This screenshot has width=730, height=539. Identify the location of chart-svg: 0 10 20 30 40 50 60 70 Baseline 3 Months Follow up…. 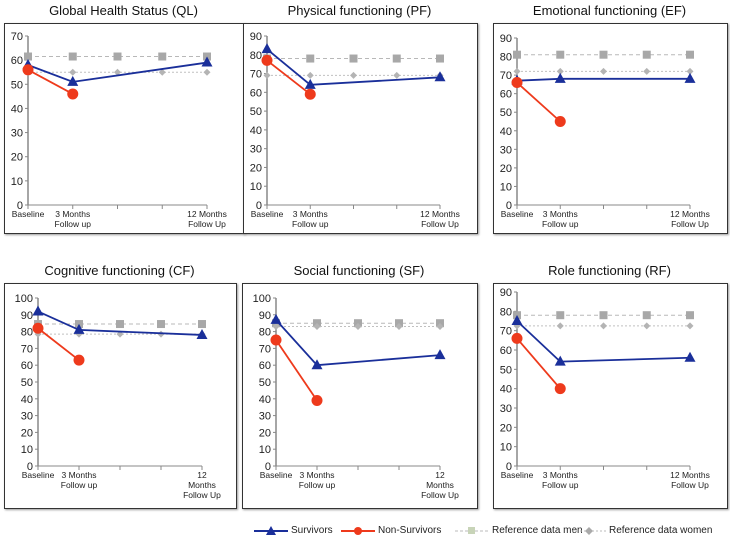
(119, 130).